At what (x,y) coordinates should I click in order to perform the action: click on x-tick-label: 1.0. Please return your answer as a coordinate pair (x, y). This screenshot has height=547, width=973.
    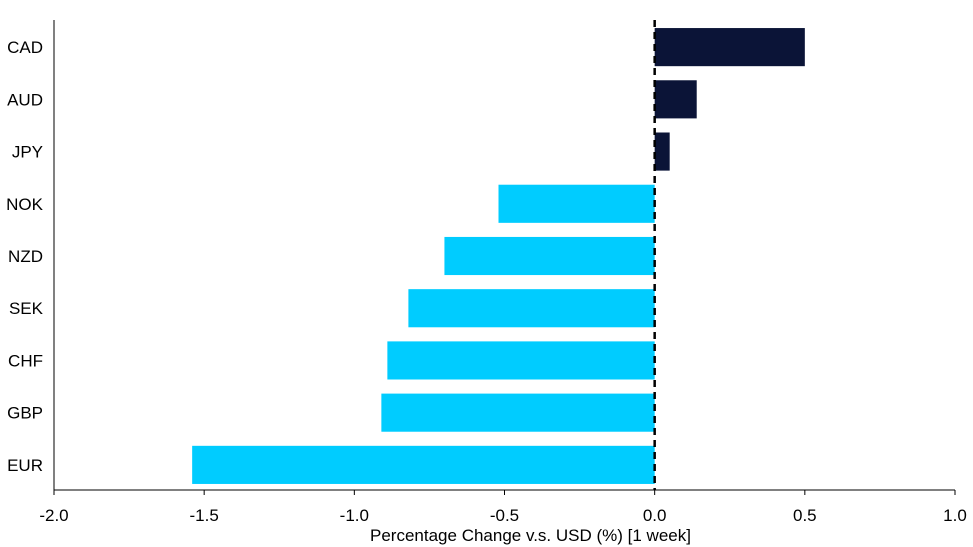
    Looking at the image, I should click on (955, 515).